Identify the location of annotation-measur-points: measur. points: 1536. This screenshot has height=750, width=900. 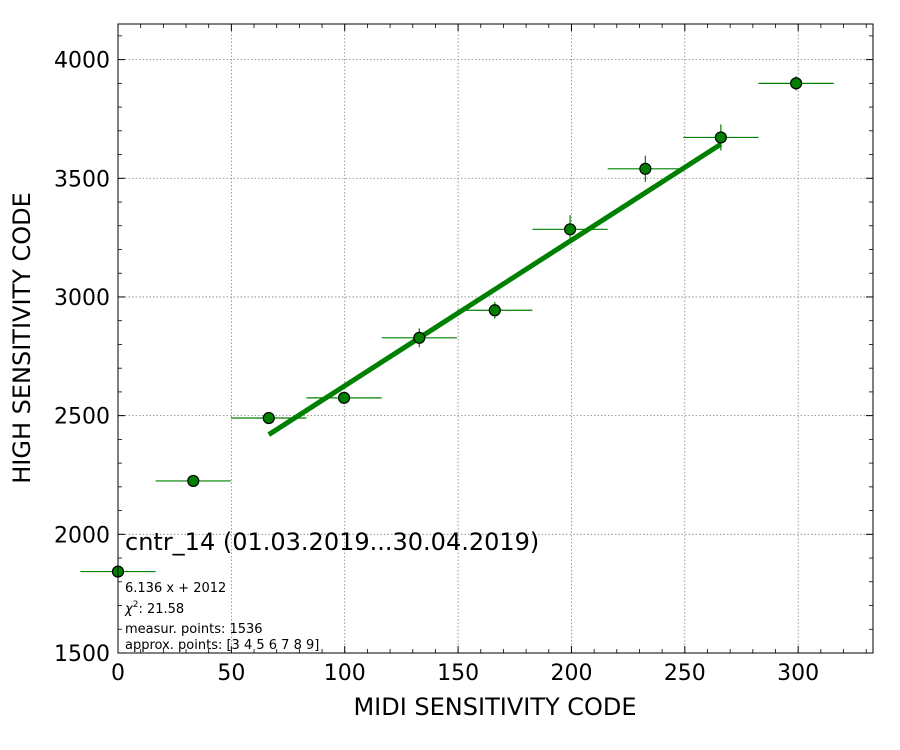
(194, 629).